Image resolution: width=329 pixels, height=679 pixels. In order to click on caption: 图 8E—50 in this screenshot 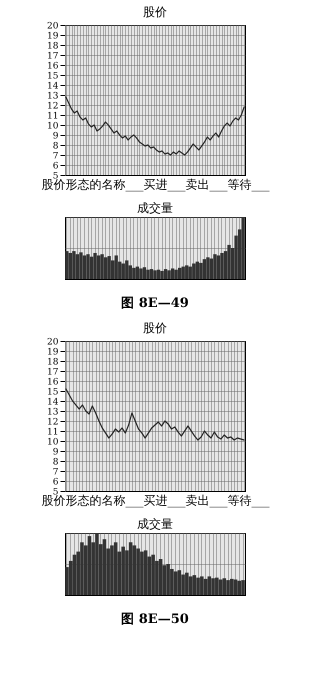, I will do `click(155, 619)`.